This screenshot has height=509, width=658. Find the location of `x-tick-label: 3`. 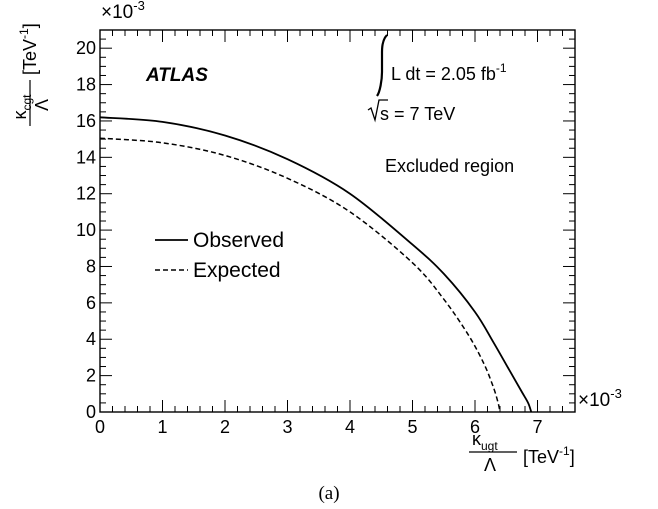

x-tick-label: 3 is located at coordinates (287, 427).